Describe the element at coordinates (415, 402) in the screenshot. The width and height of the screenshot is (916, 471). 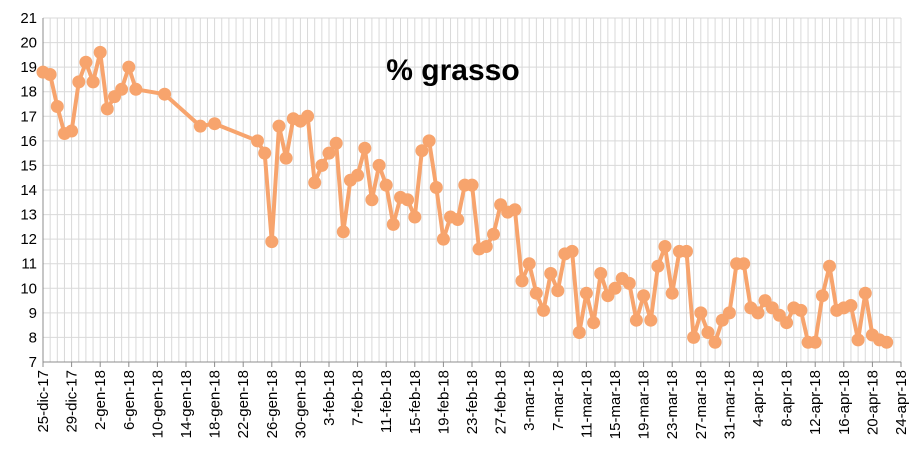
I see `x-tick-label: 15-feb-18` at that location.